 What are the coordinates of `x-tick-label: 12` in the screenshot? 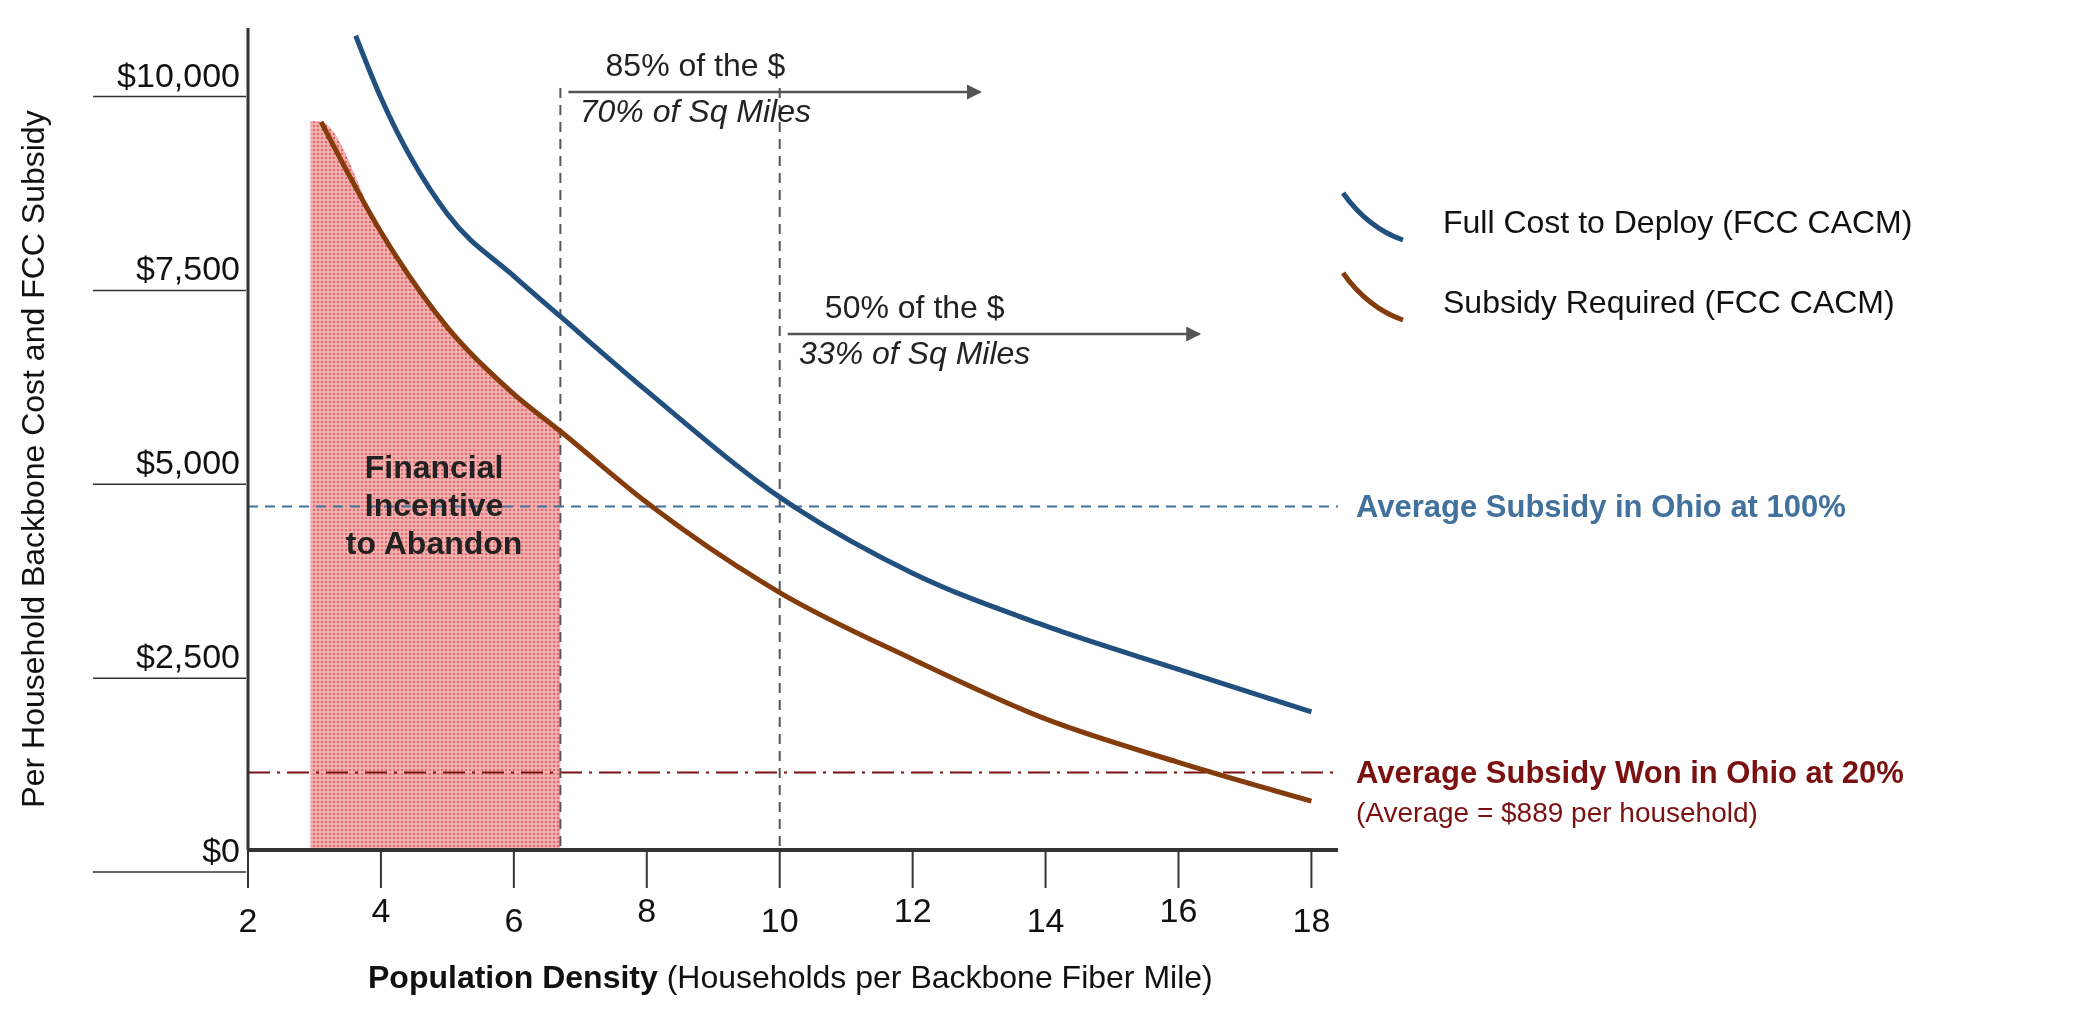 It's located at (912, 910).